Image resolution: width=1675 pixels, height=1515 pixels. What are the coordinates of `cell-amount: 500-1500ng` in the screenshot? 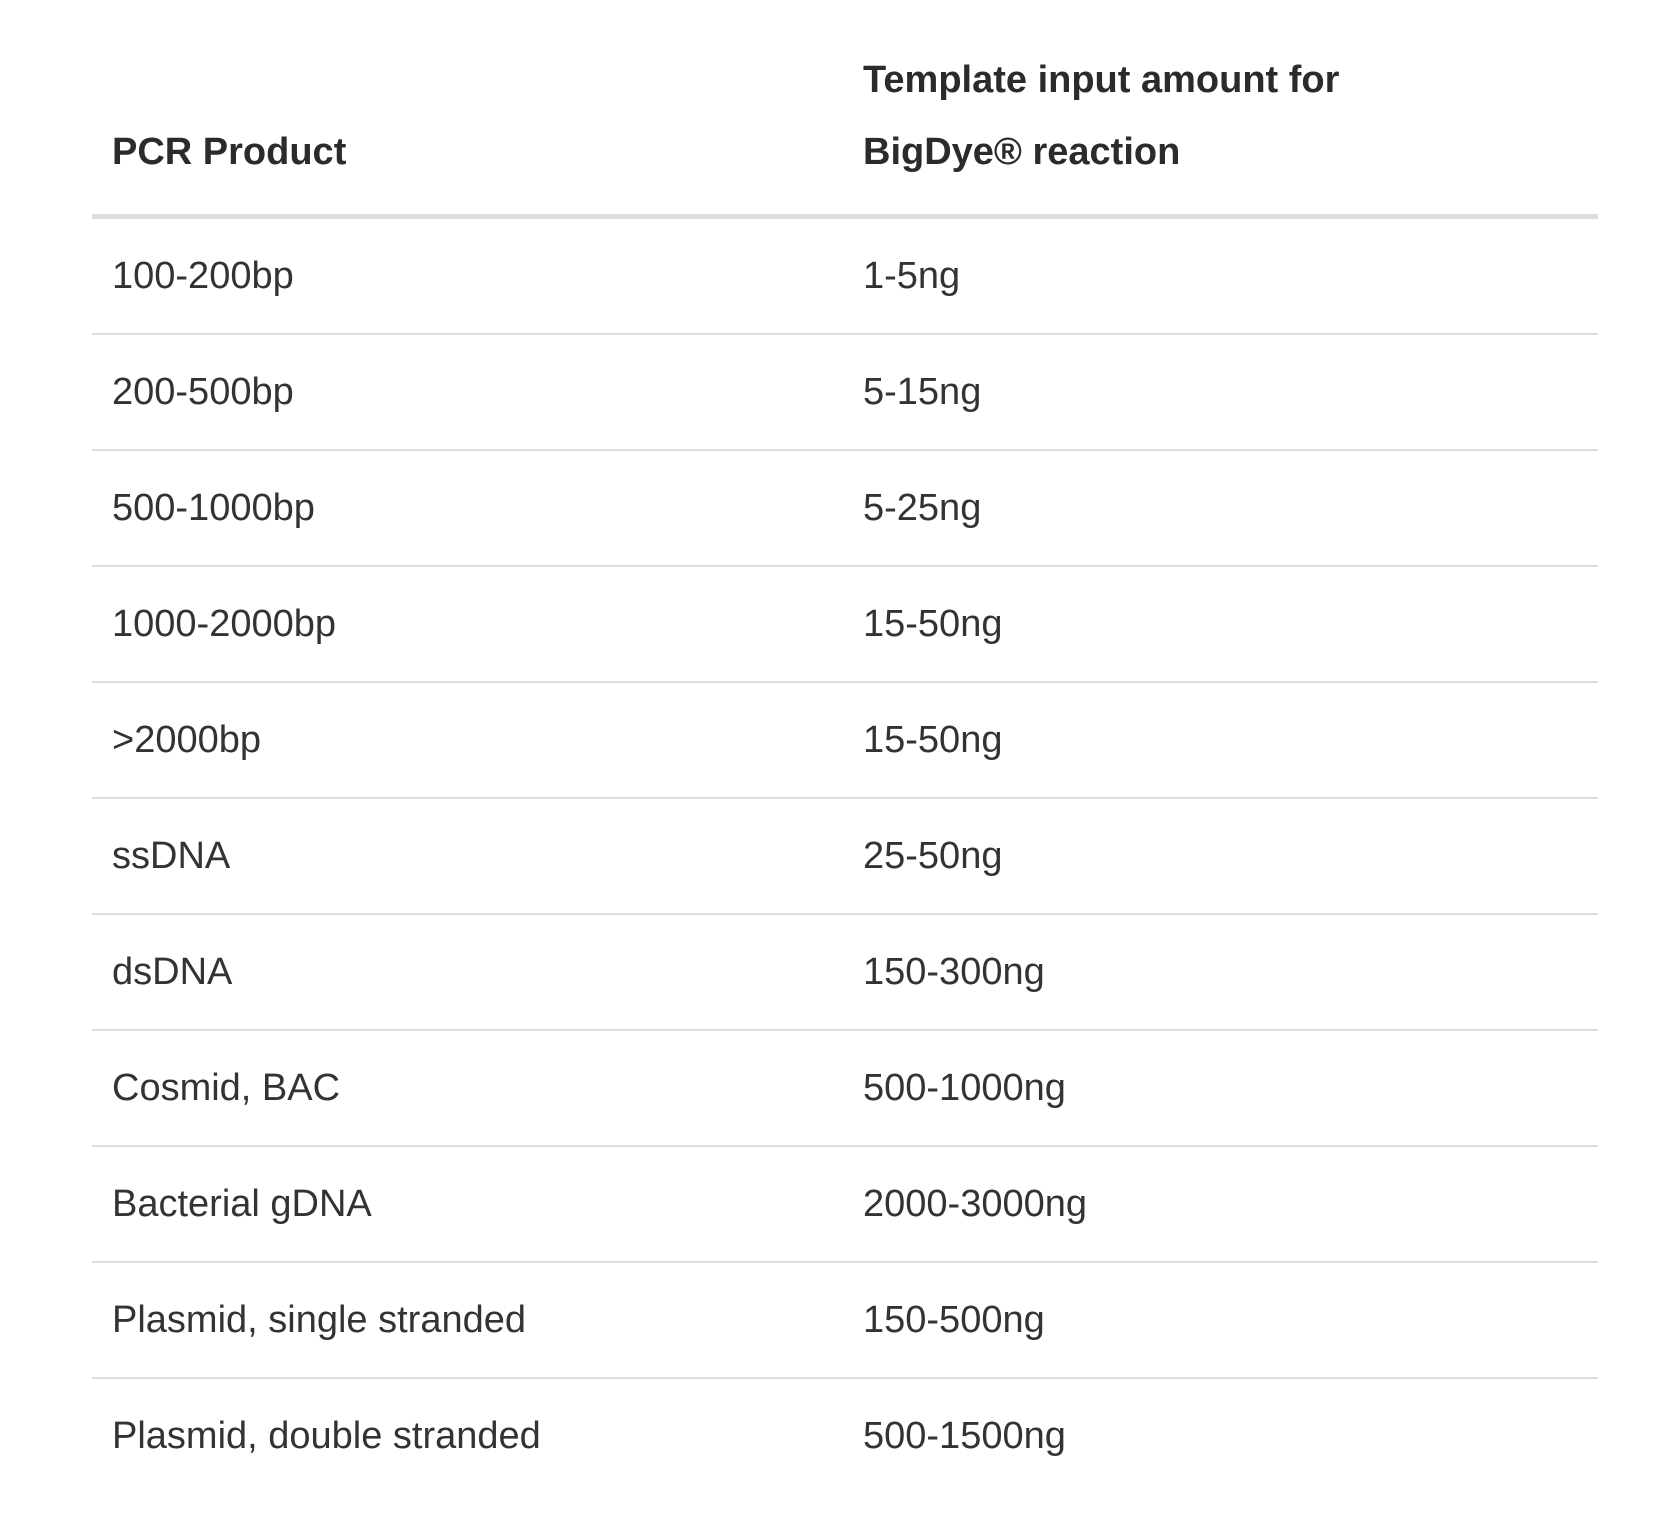 It's located at (964, 1435).